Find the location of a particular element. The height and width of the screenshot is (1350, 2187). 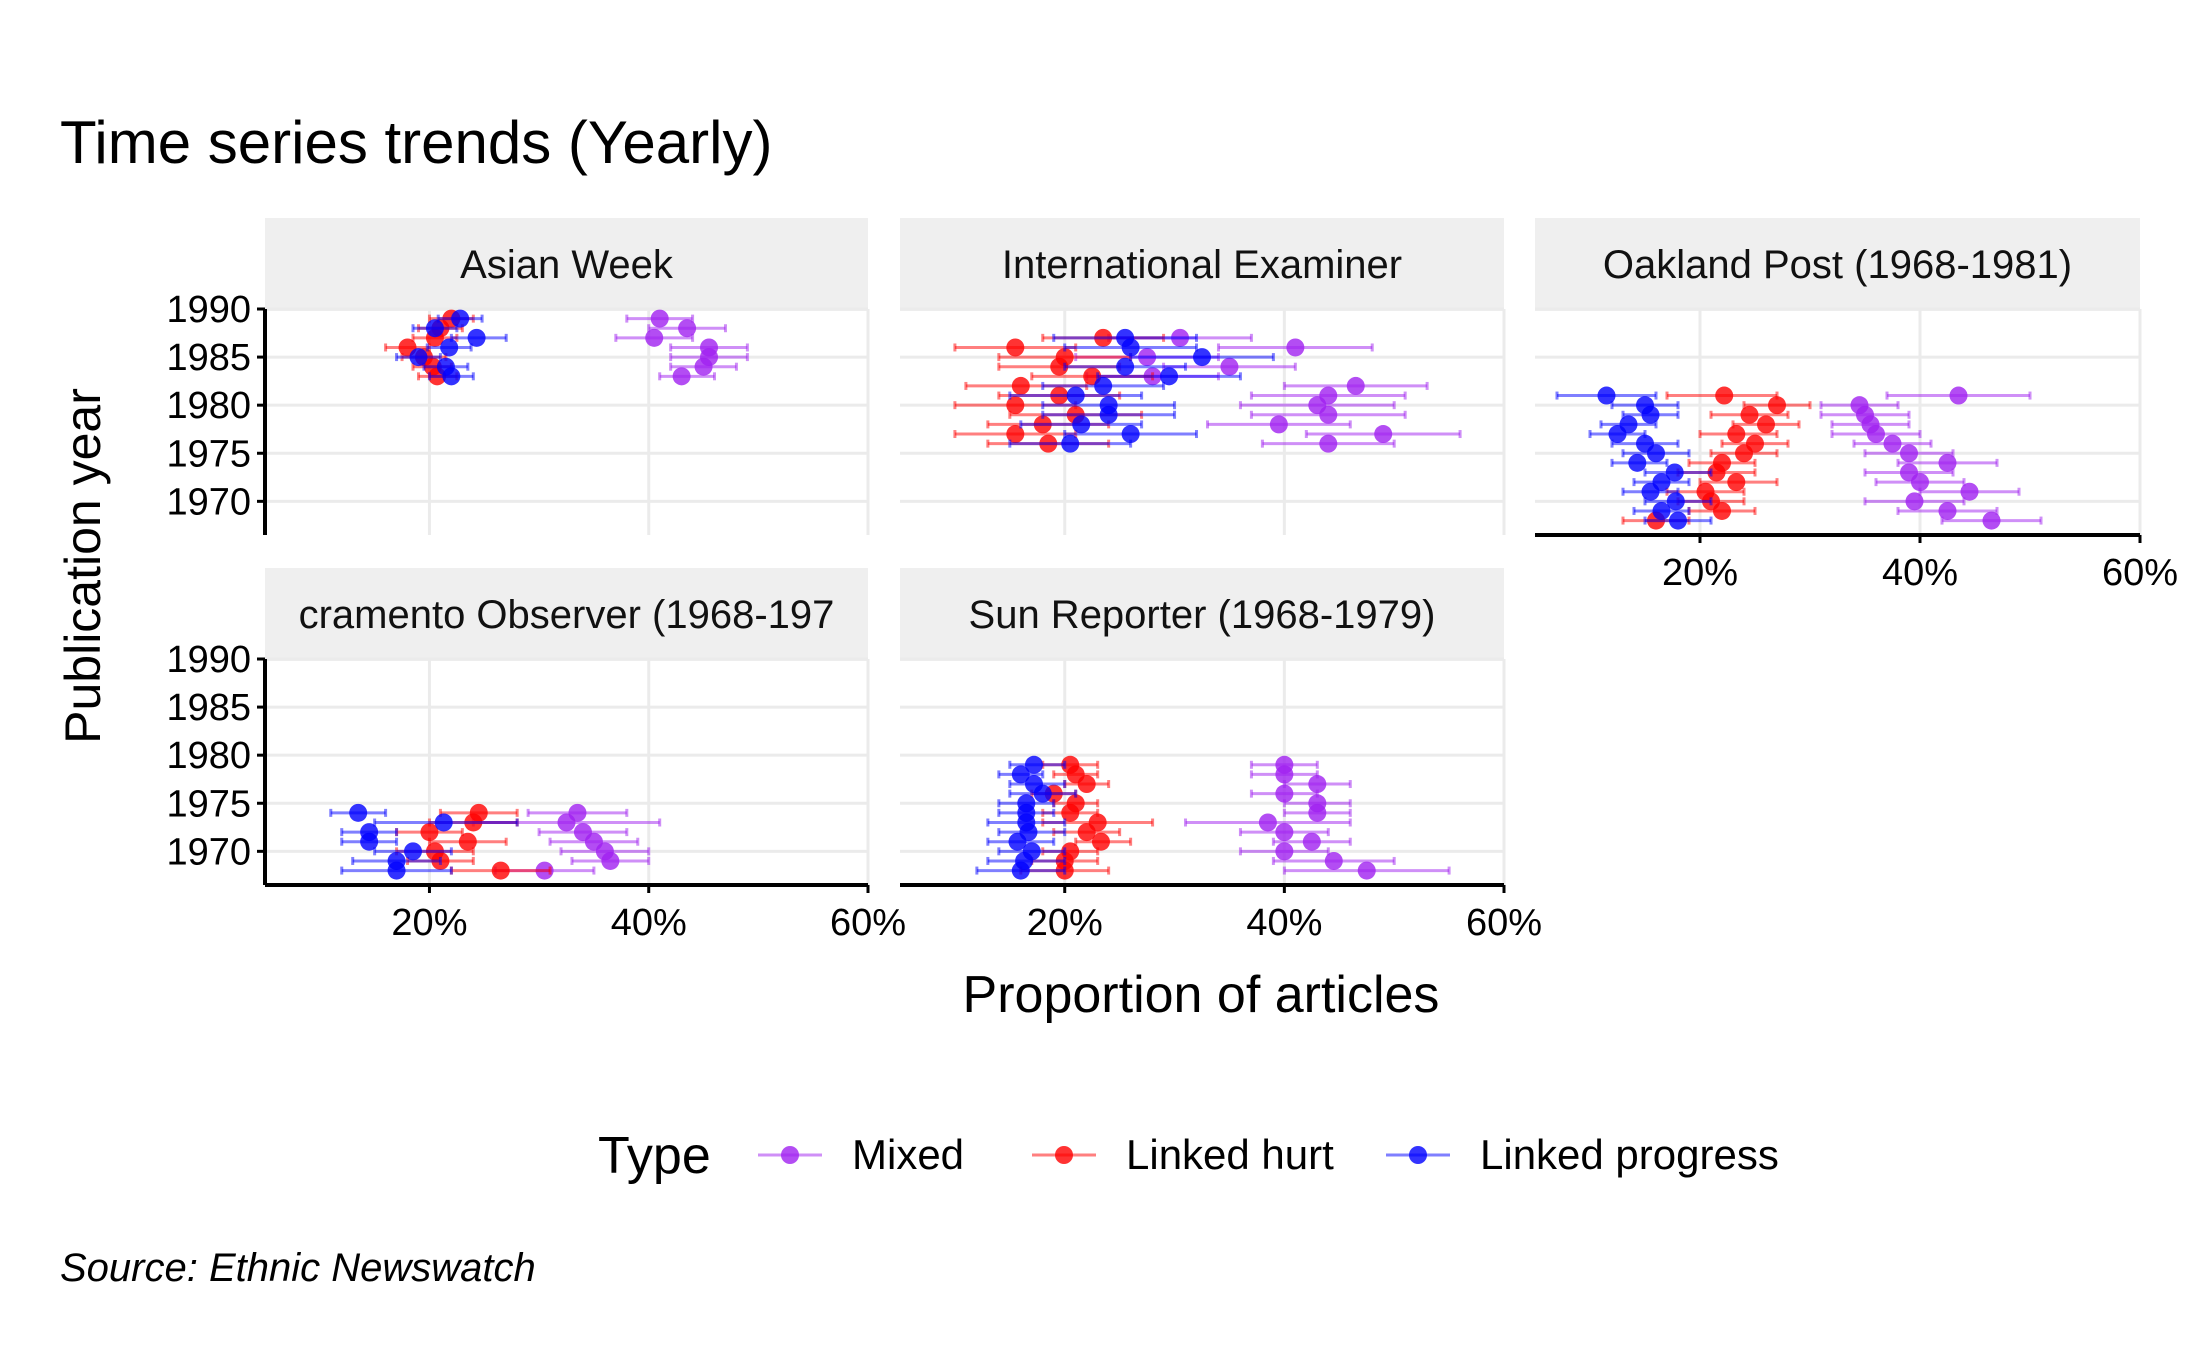

facet-strip-label: Sun Reporter (1968-1979) is located at coordinates (1202, 615).